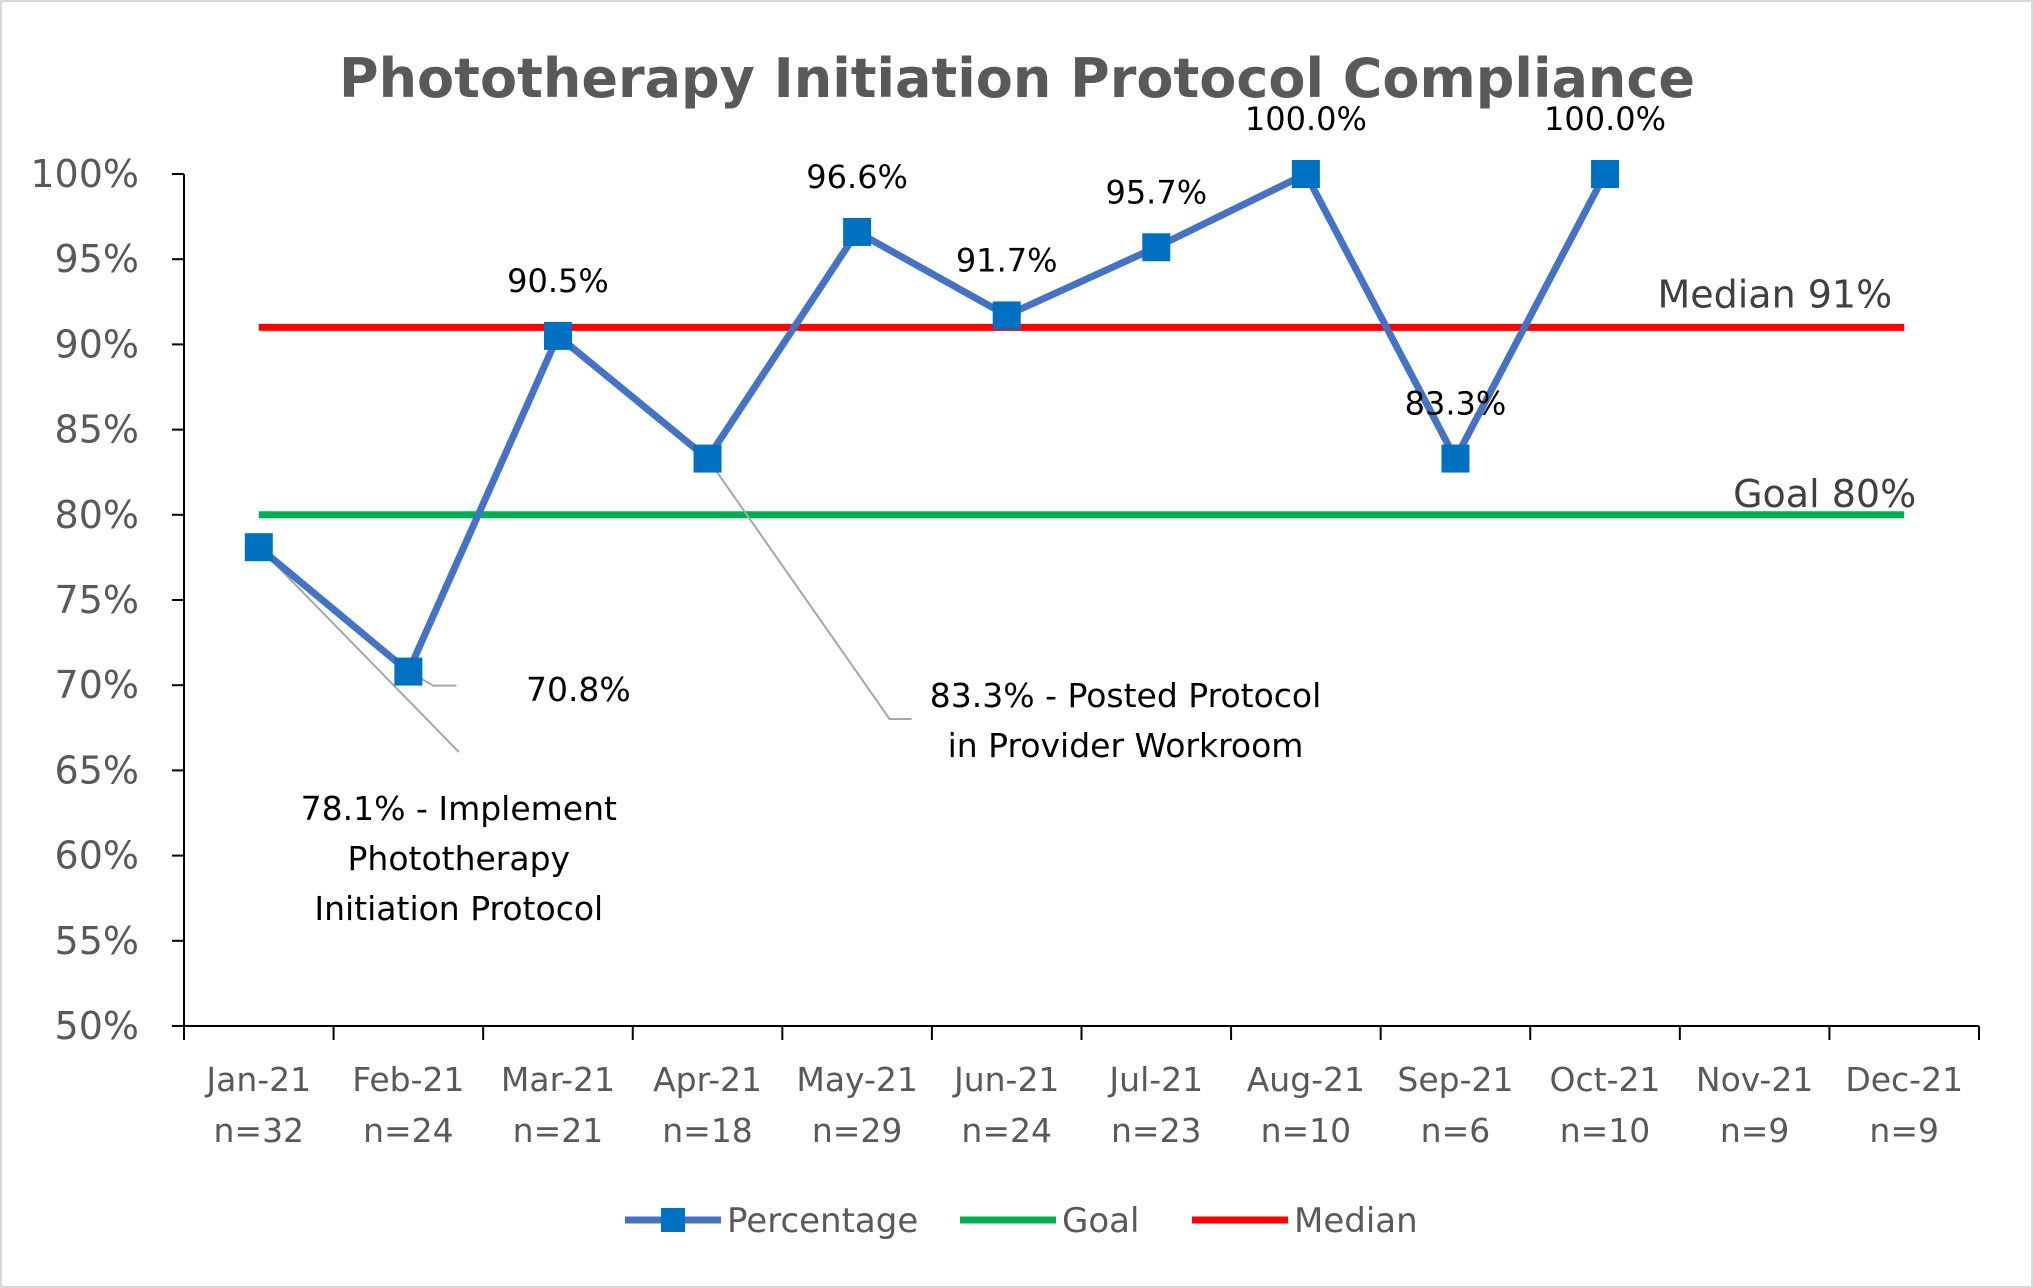 The height and width of the screenshot is (1288, 2033). I want to click on y-tick-label: 90%, so click(97, 344).